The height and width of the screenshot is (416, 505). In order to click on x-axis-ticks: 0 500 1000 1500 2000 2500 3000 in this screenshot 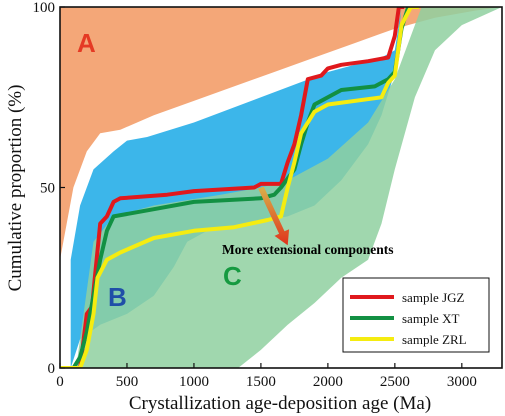, I will do `click(266, 376)`.